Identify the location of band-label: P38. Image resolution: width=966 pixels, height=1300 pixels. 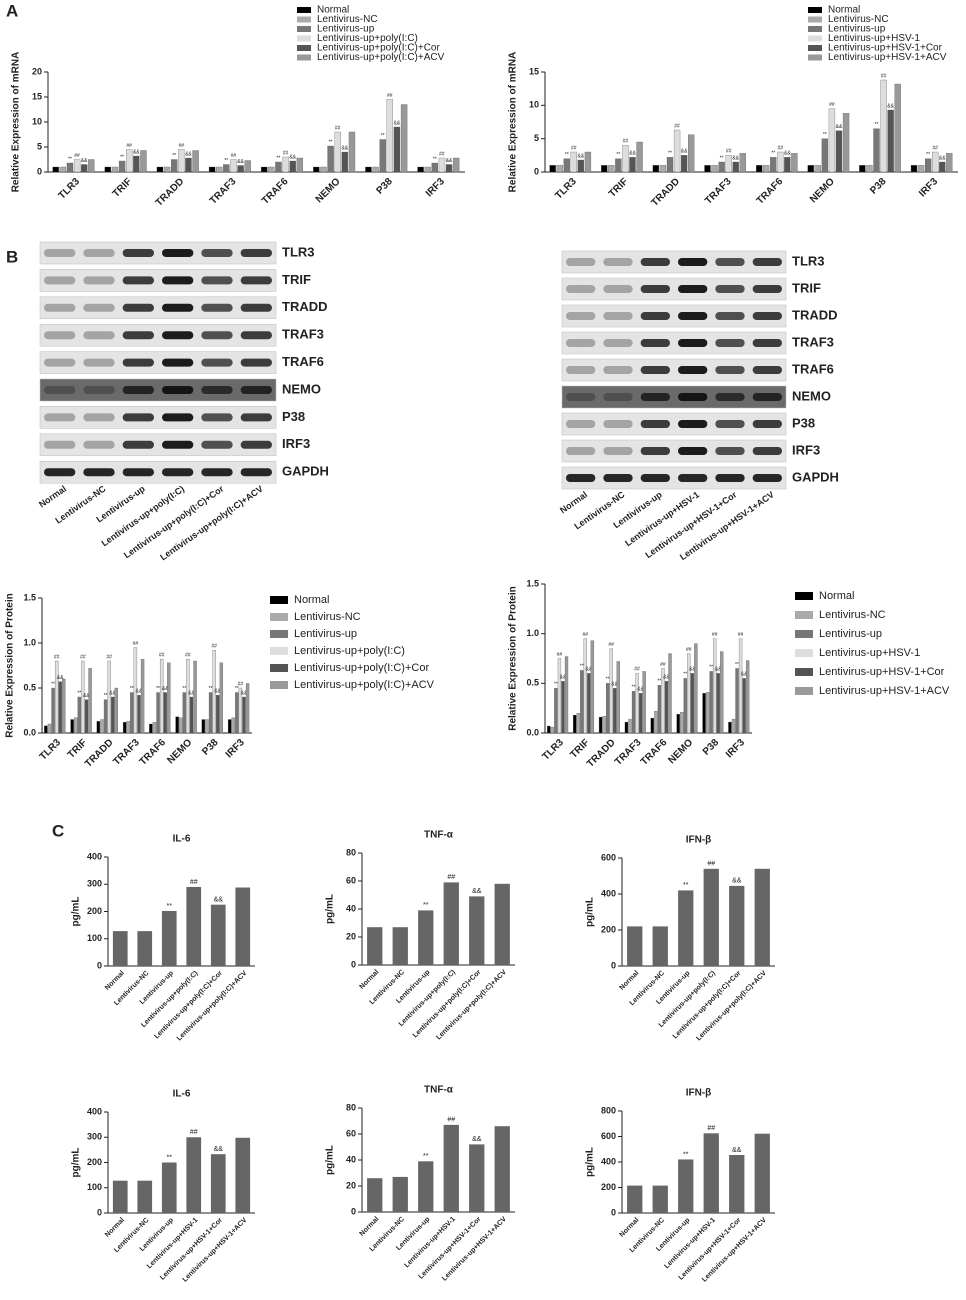
(803, 422).